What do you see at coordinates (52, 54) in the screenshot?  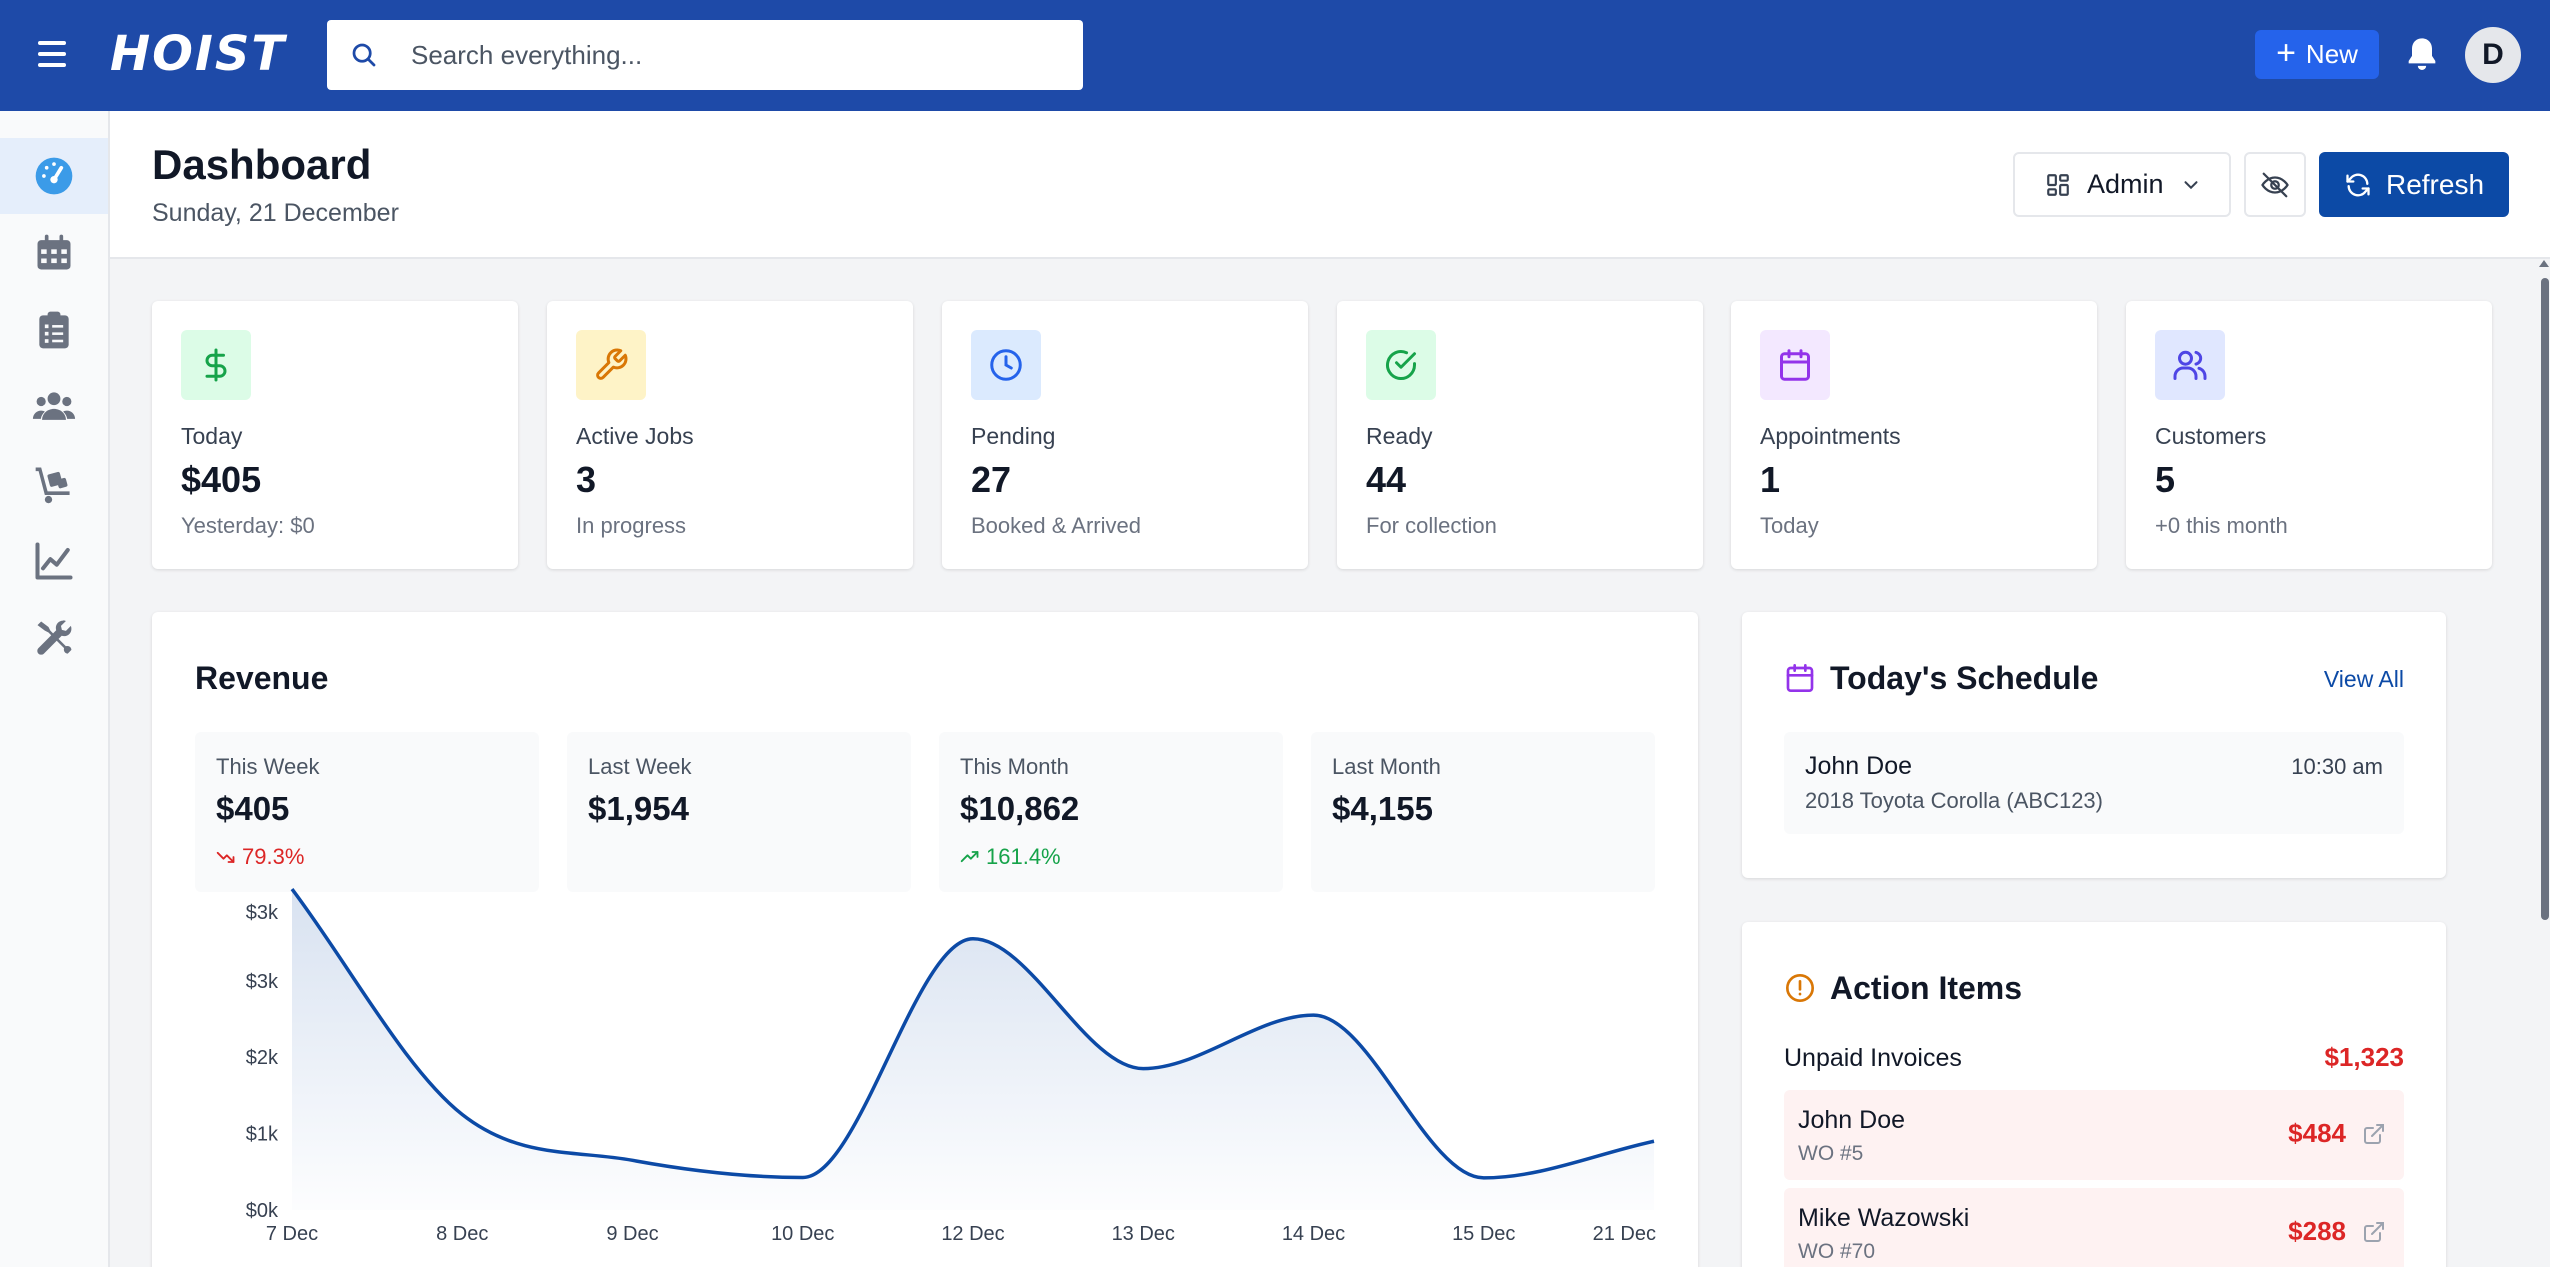 I see `menu-icon` at bounding box center [52, 54].